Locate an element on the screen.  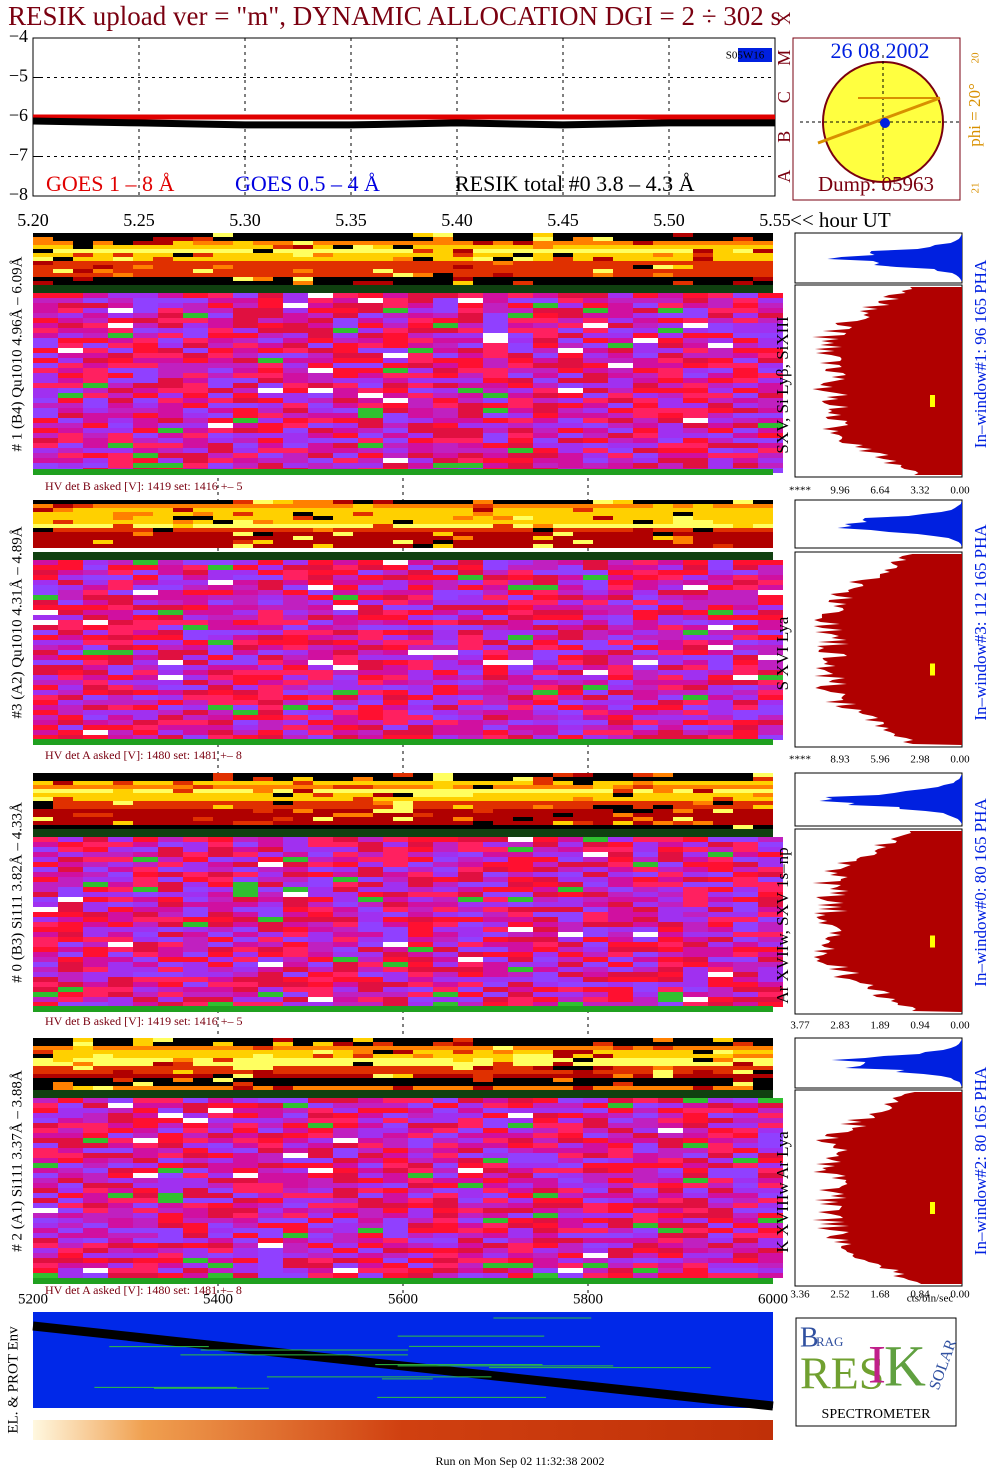
pha-tick-label: 8.93 is located at coordinates (840, 760).